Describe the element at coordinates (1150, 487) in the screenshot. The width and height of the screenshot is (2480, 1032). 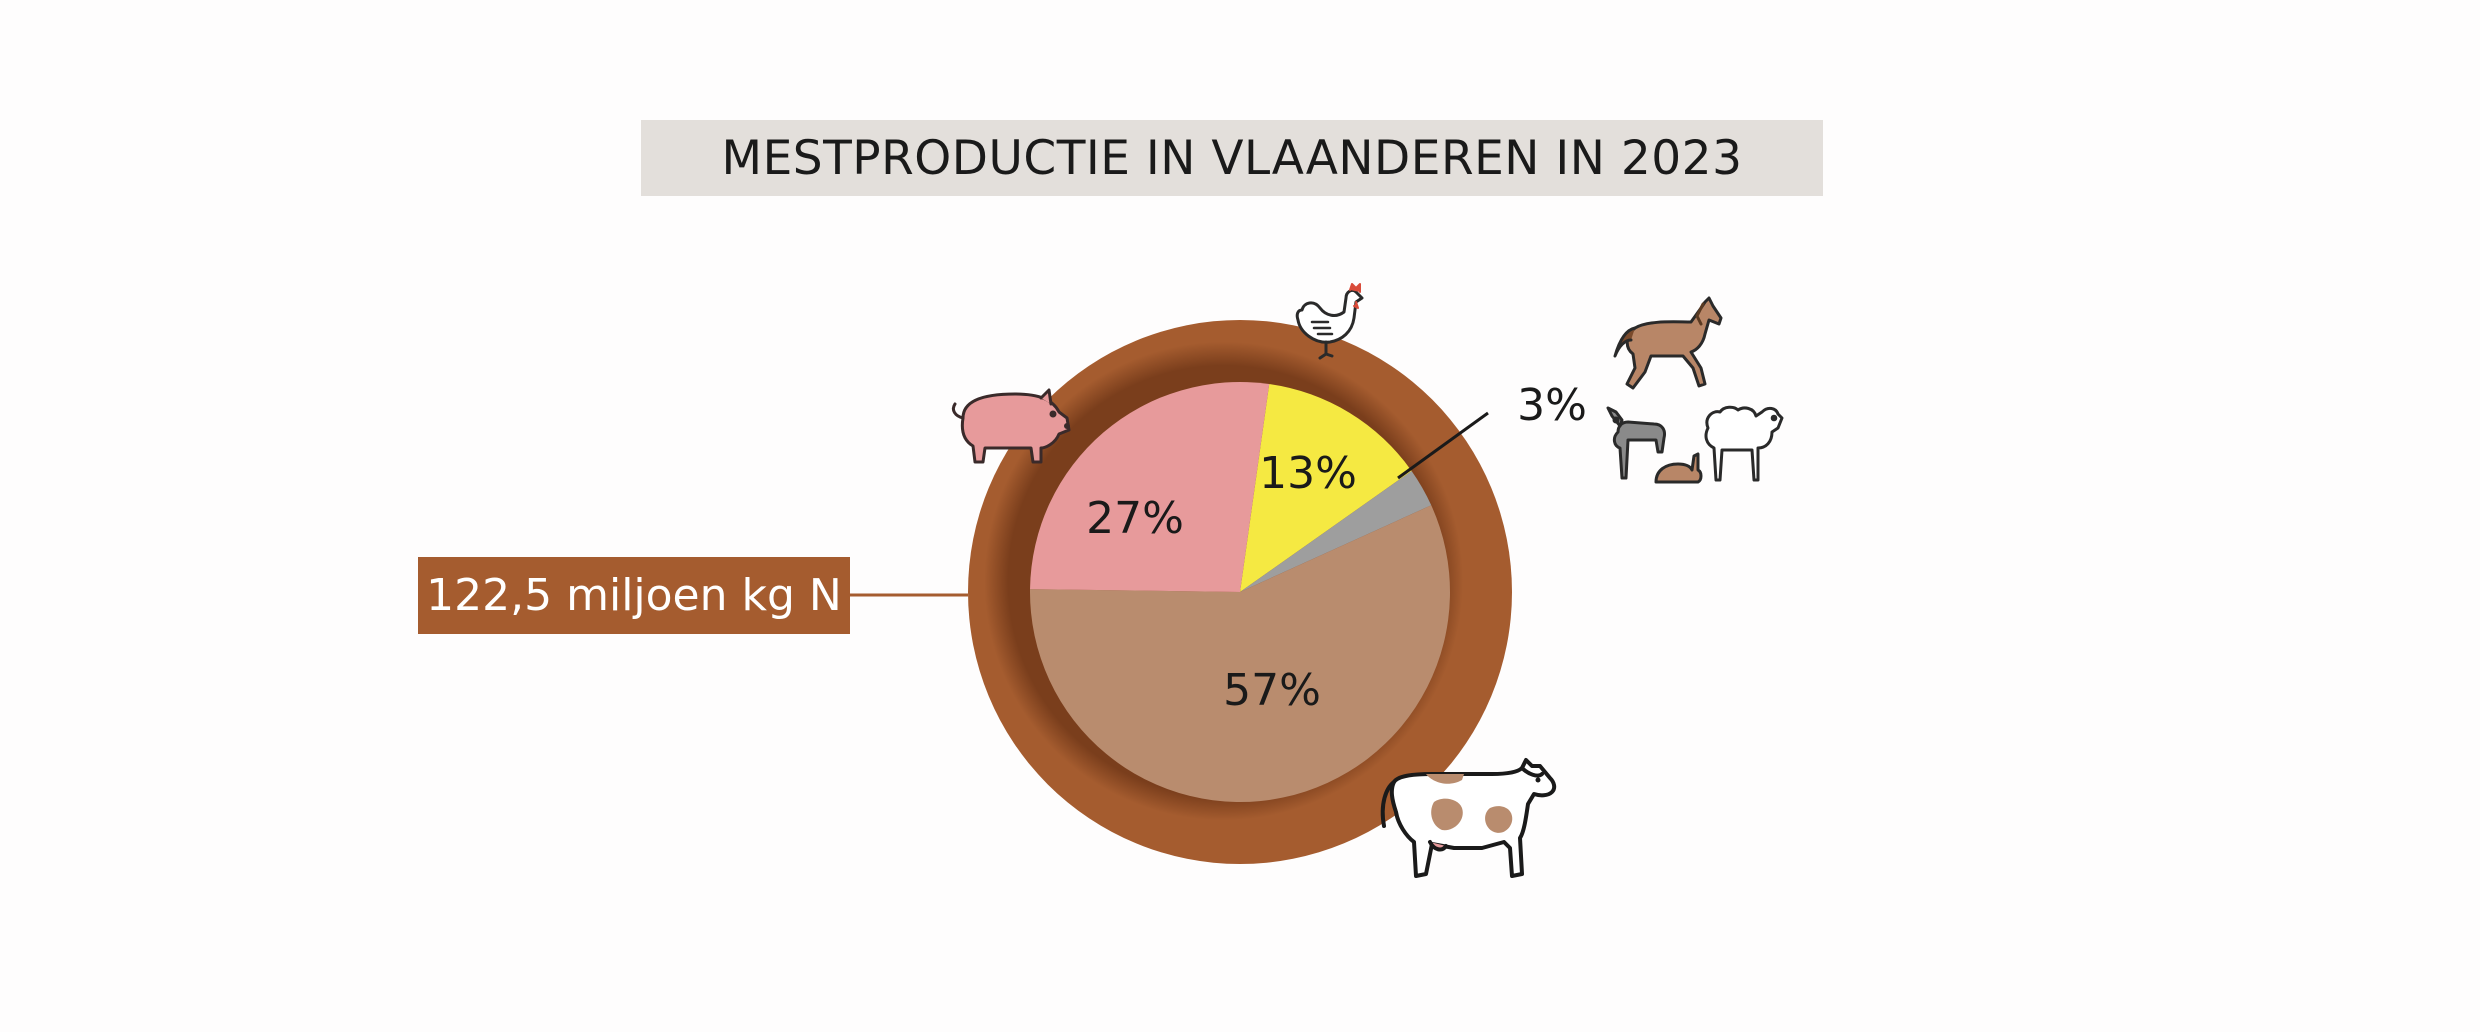
I see `slice-pigs` at that location.